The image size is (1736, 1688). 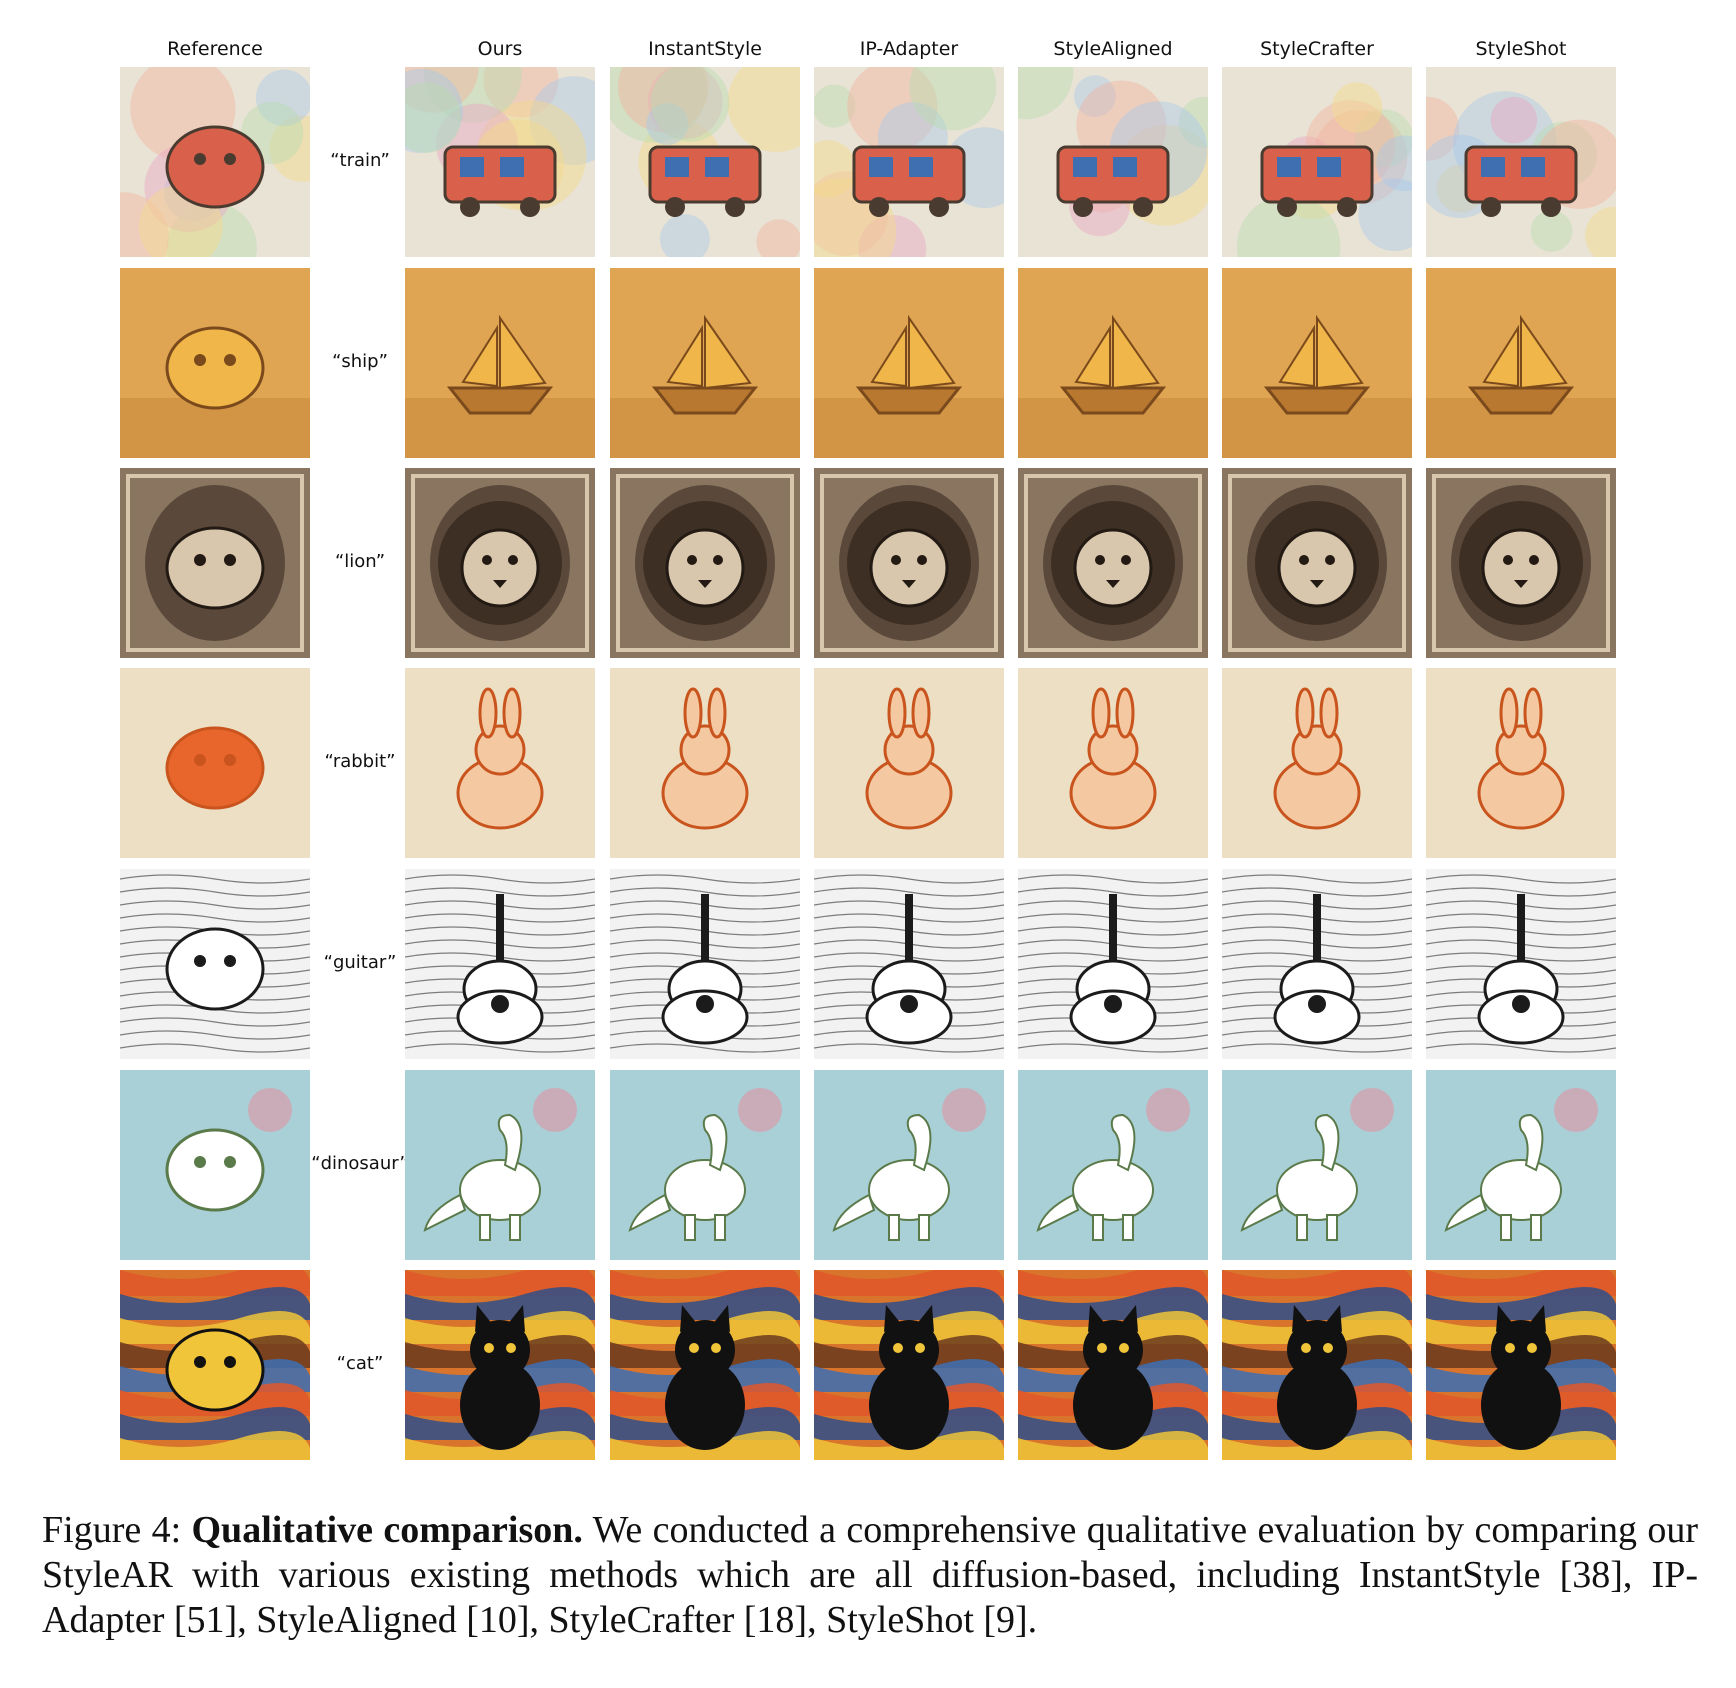 I want to click on image-ip-adapter-train, so click(x=909, y=162).